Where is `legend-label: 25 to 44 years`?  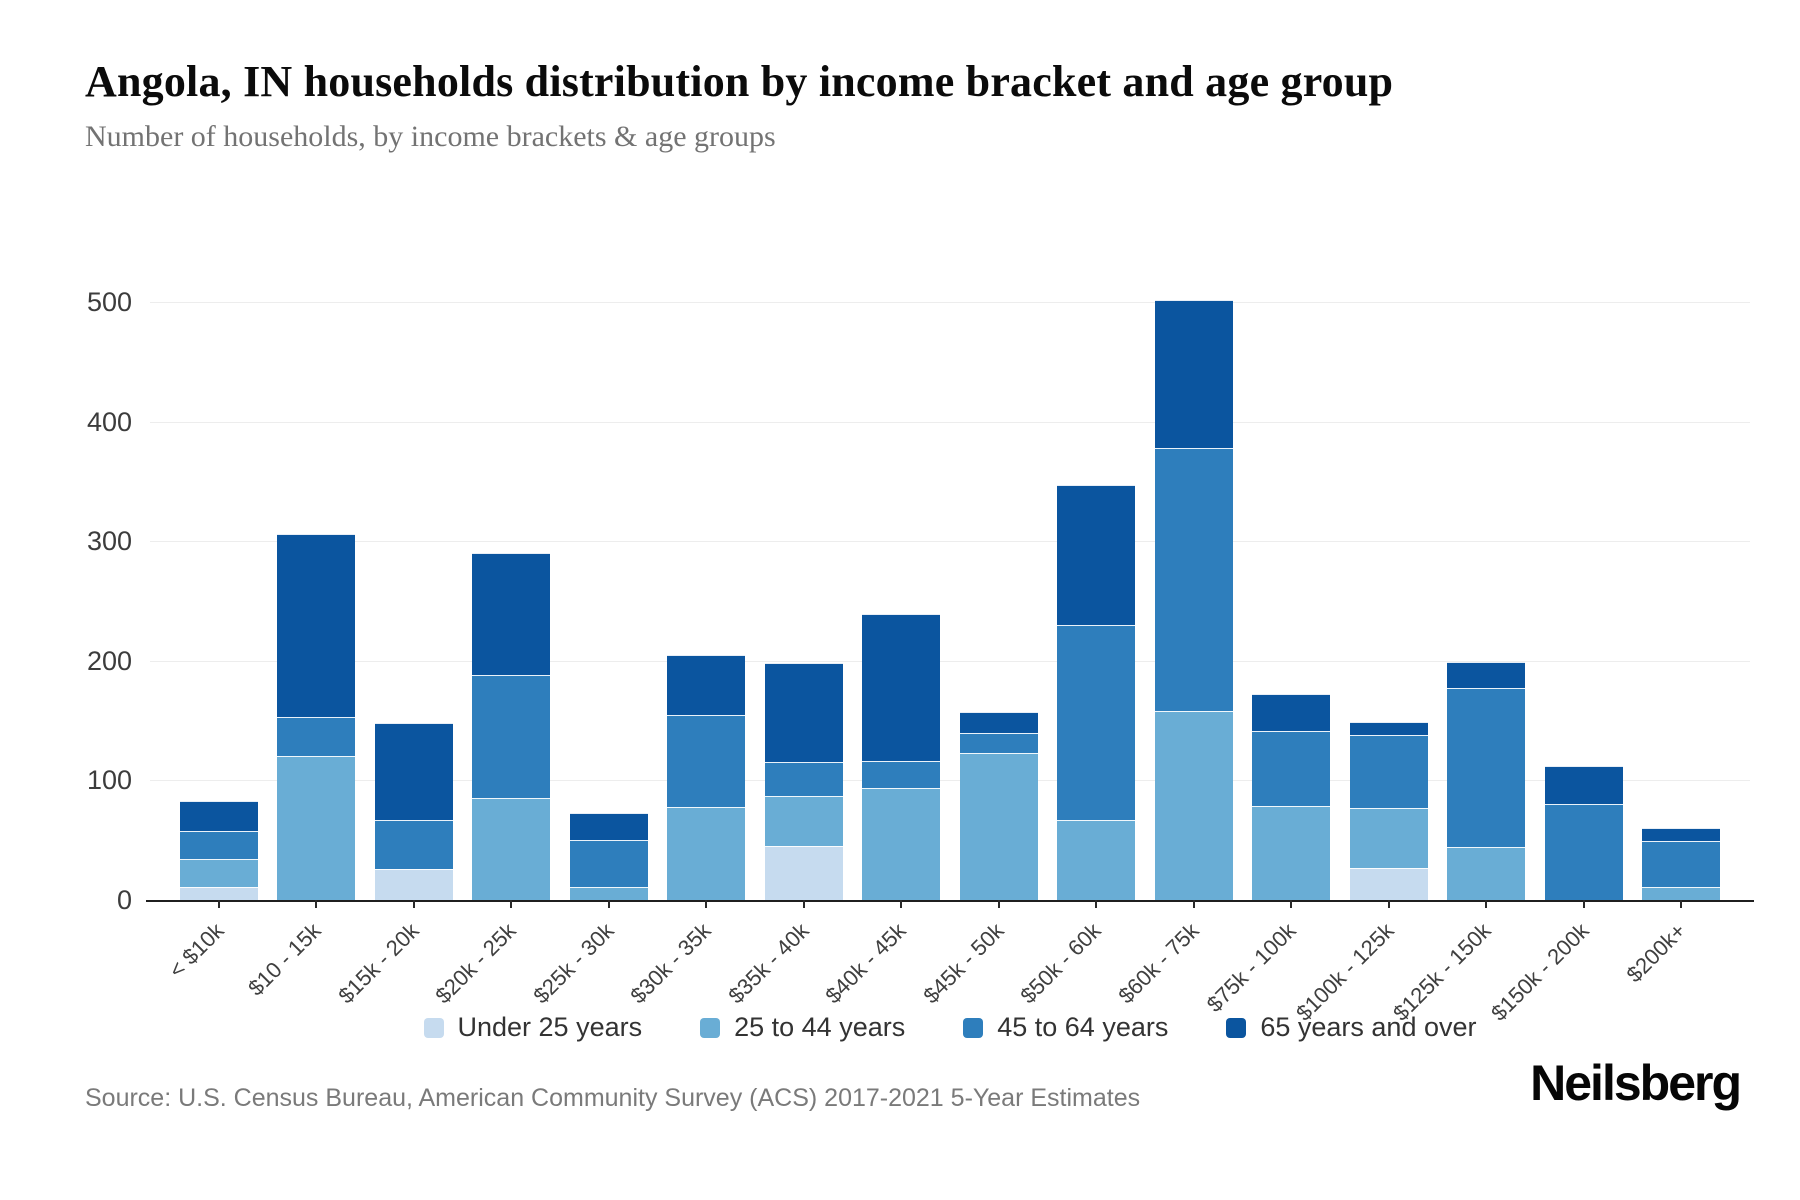 legend-label: 25 to 44 years is located at coordinates (820, 1027).